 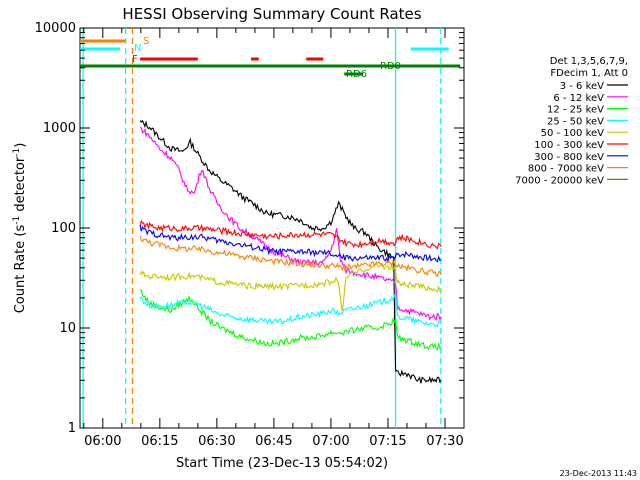 I want to click on chart-title: HESSI Observing Summary Count Rates, so click(x=271, y=14).